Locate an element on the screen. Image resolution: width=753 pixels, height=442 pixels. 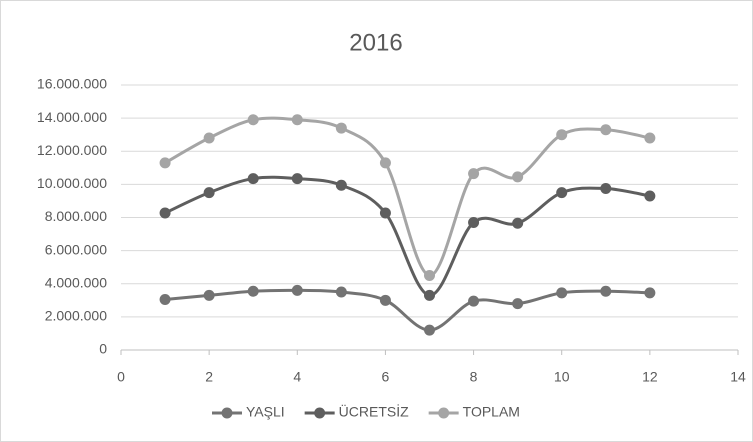
x-tick-label: 10 is located at coordinates (562, 377).